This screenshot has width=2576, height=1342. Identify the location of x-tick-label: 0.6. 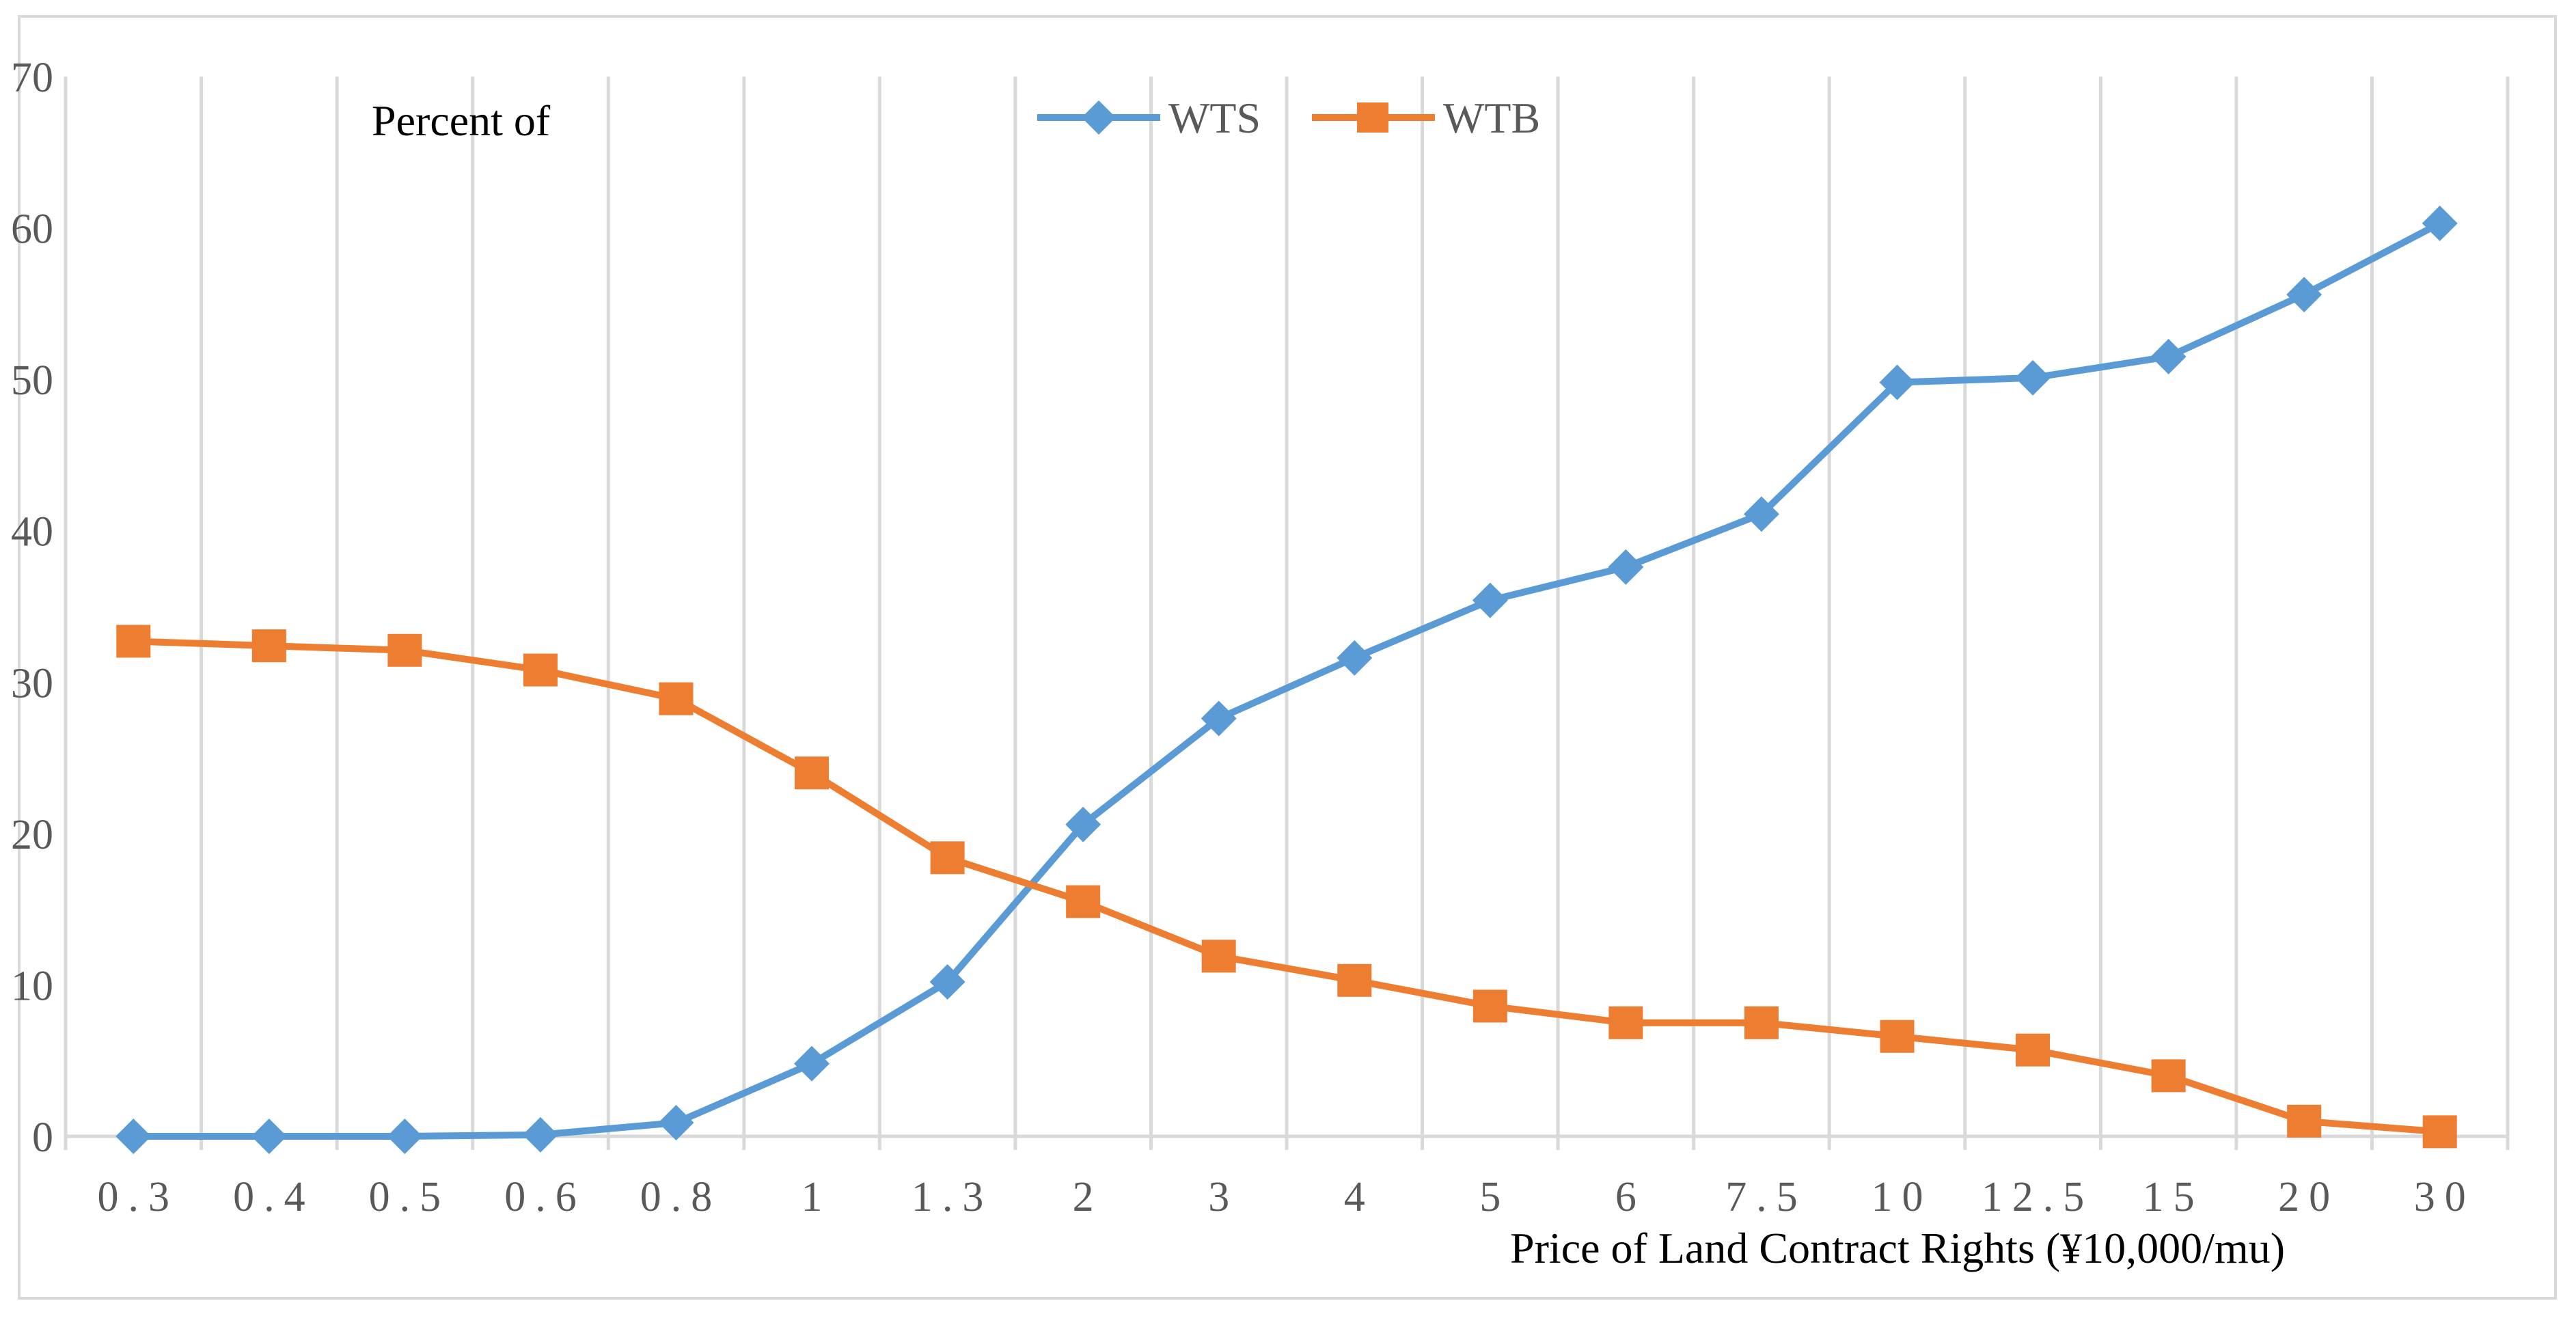
(545, 1197).